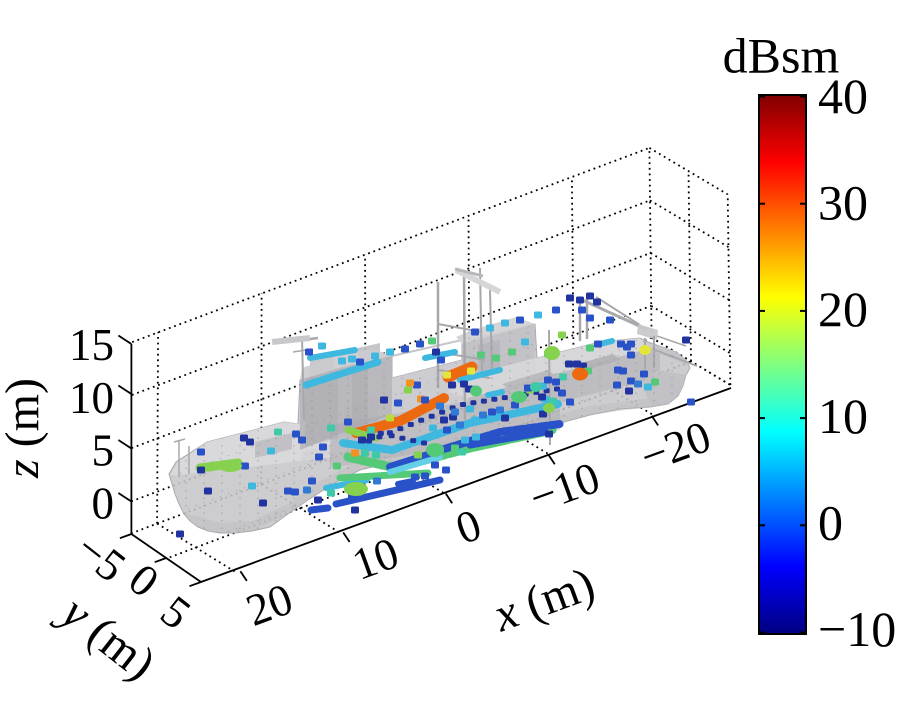 This screenshot has width=906, height=701. What do you see at coordinates (843, 203) in the screenshot?
I see `svg-text: 30` at bounding box center [843, 203].